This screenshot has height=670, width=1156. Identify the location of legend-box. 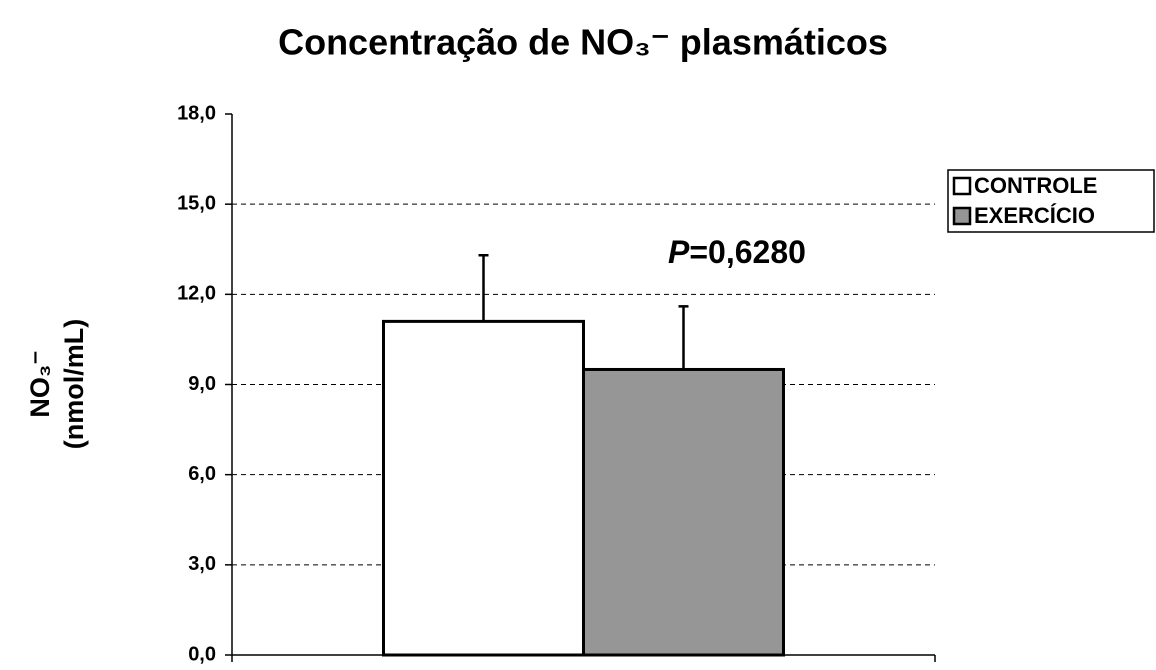
(1051, 201).